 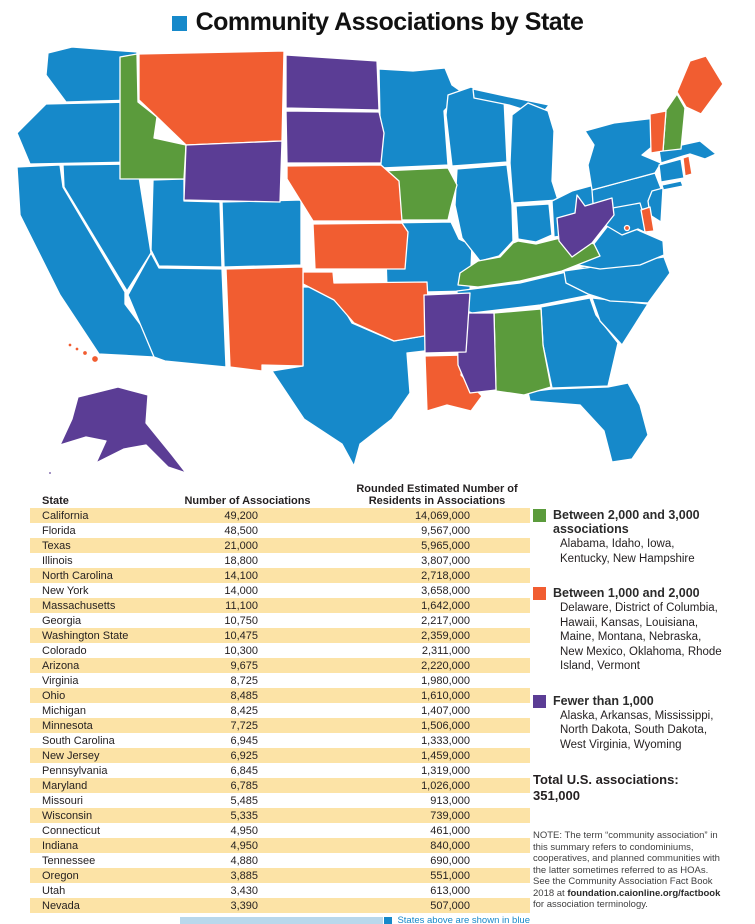 I want to click on table-row: Tennessee 4,880 690,000, so click(x=280, y=860).